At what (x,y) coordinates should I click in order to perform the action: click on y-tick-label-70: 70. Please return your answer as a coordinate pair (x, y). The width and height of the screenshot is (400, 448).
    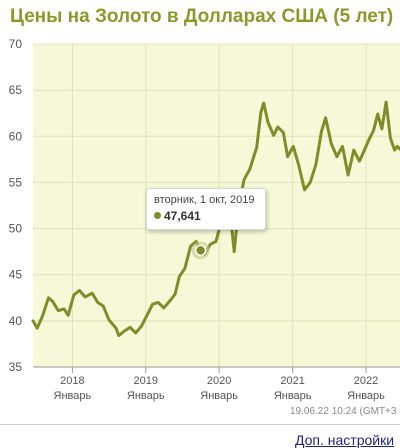
    Looking at the image, I should click on (16, 44).